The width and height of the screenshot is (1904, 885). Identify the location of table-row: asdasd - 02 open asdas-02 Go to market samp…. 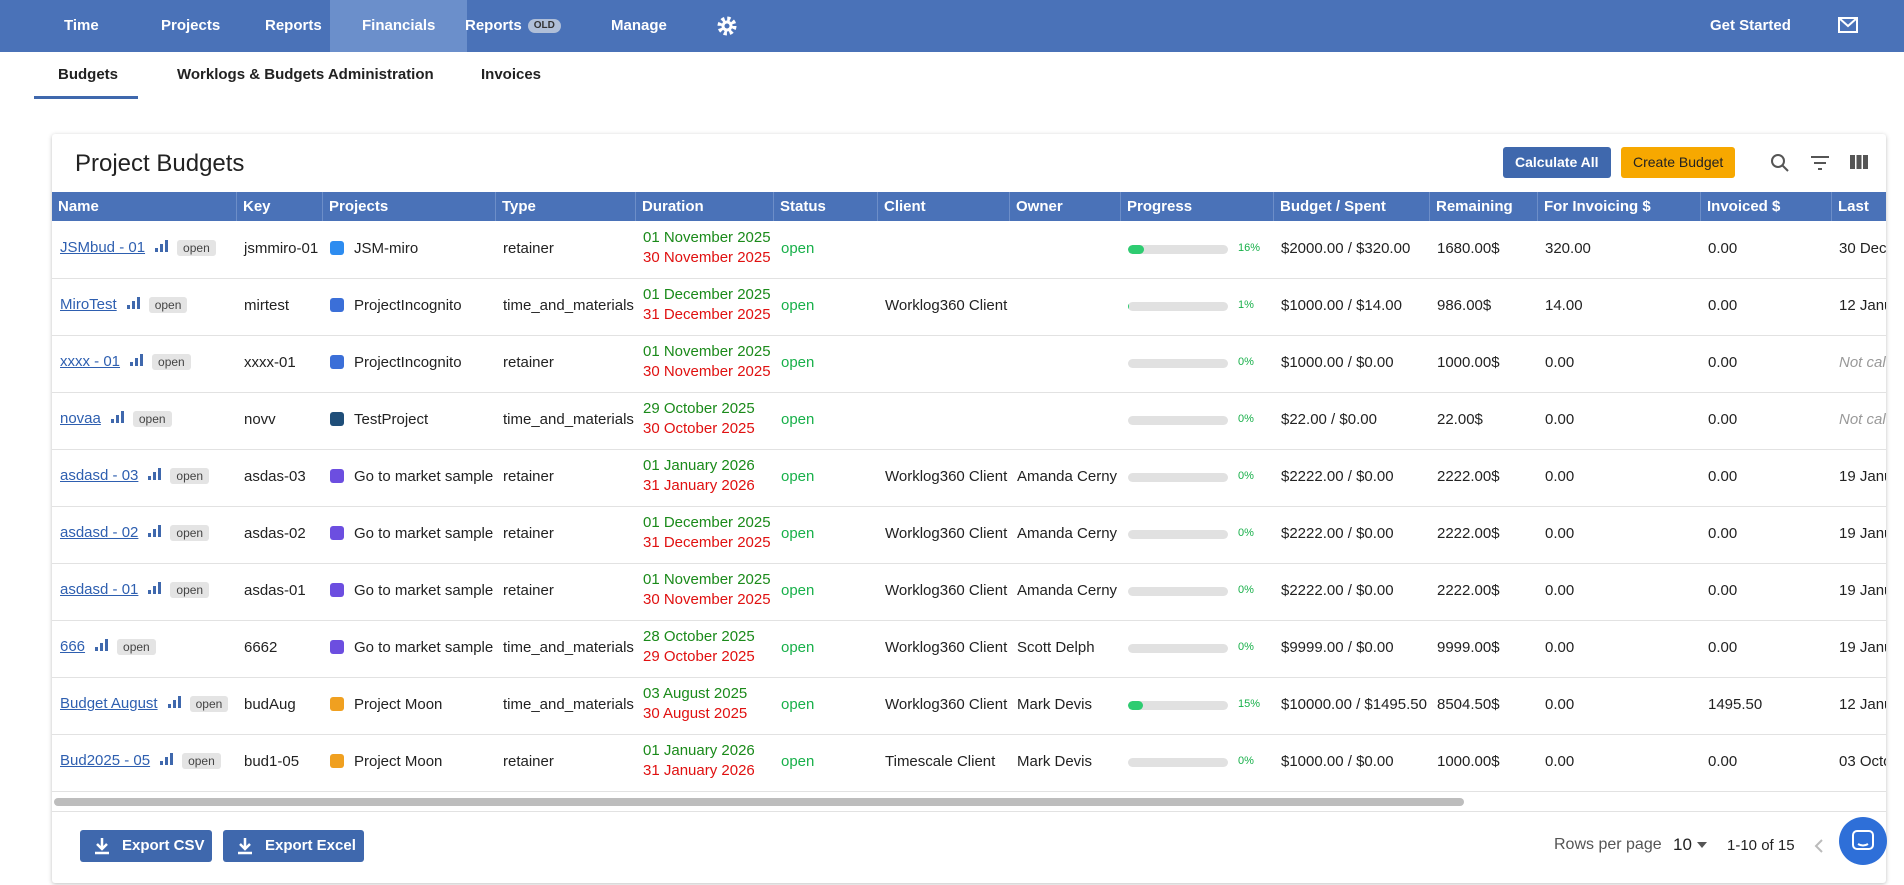
(969, 535).